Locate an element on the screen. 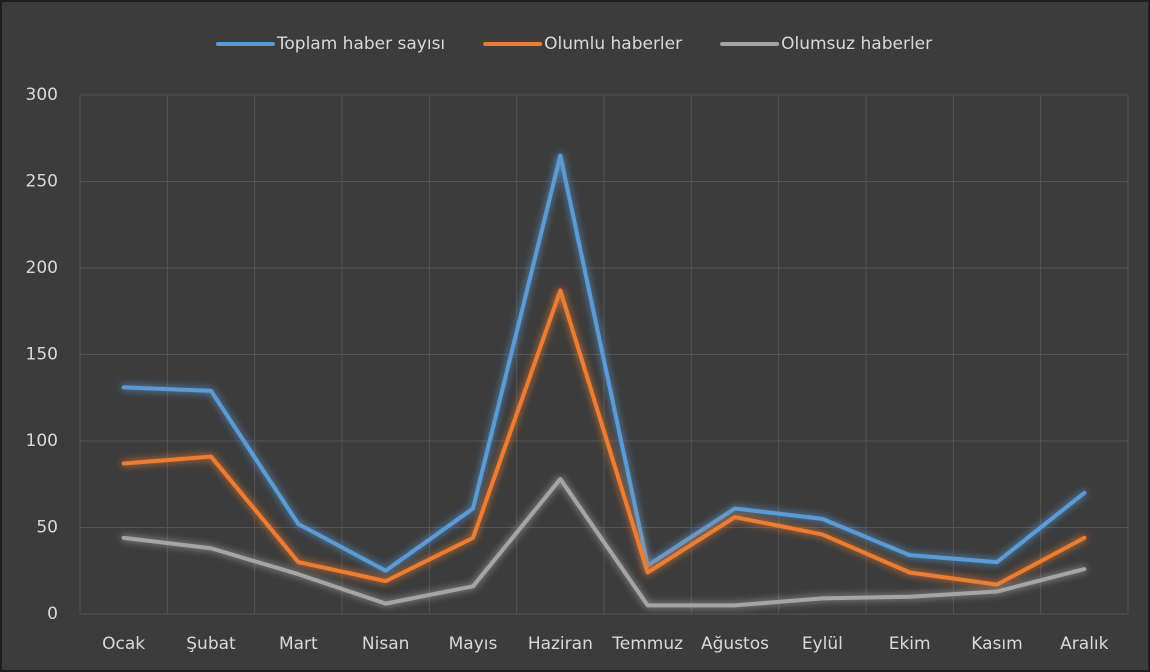  x-tick-label: Ekim is located at coordinates (910, 644).